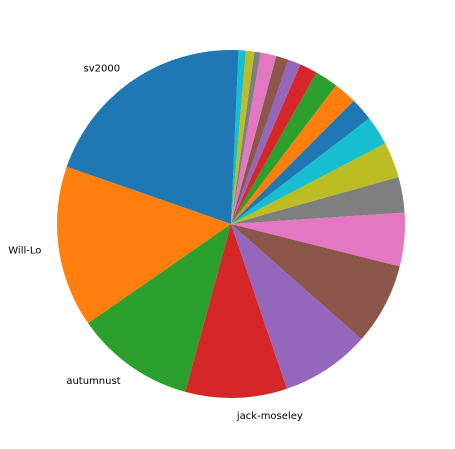 The width and height of the screenshot is (455, 449). I want to click on slice-label: jack-moseley, so click(269, 416).